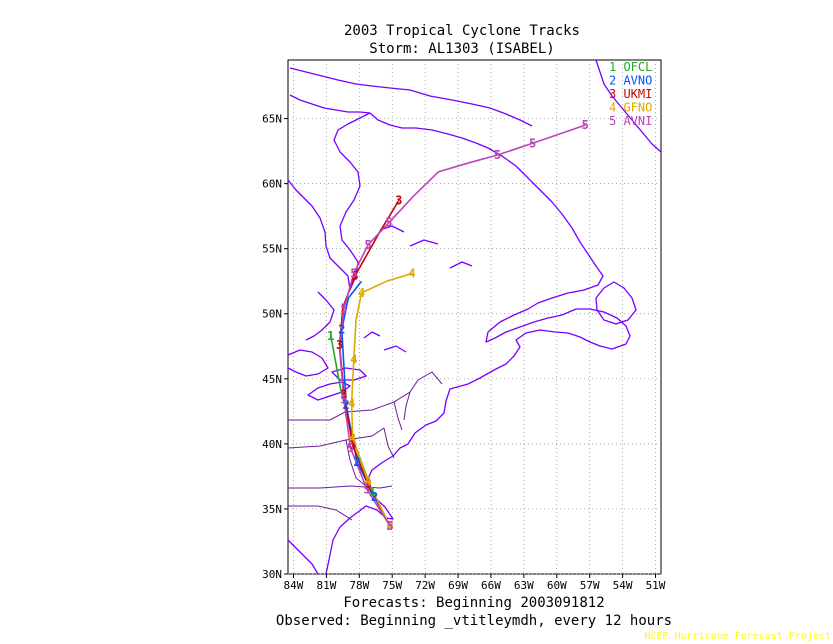 The width and height of the screenshot is (833, 644). Describe the element at coordinates (388, 223) in the screenshot. I see `track-marker-5-8: 5` at that location.